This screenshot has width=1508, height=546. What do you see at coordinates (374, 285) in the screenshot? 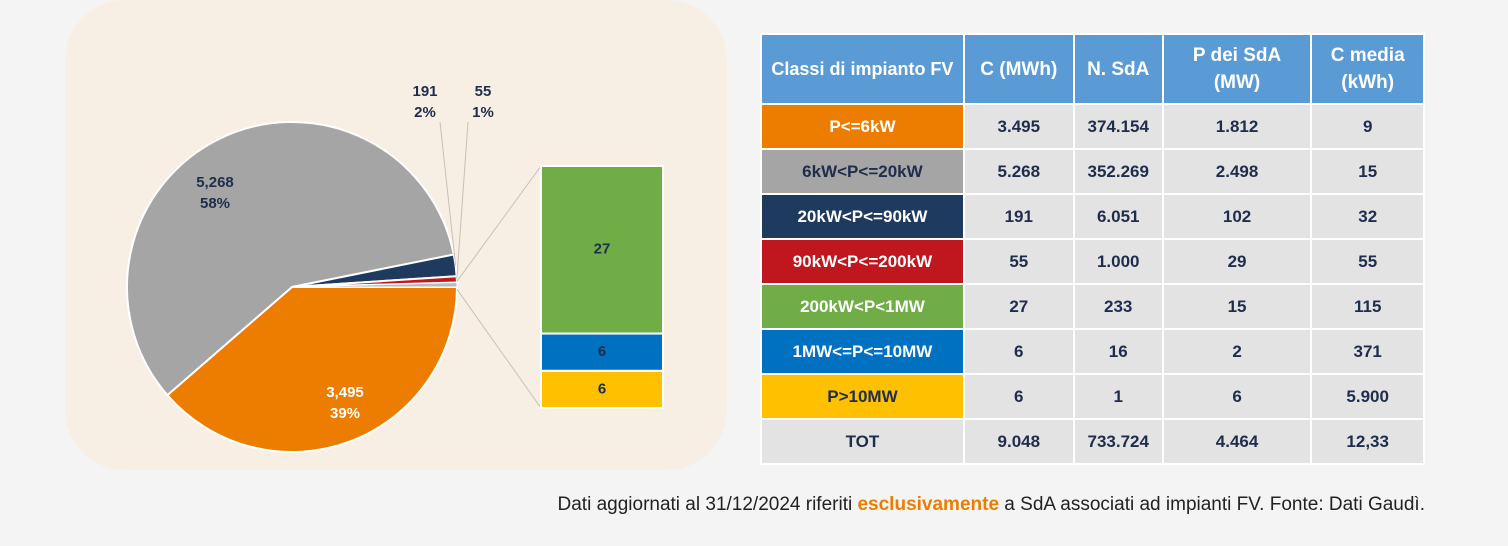
I see `pie-slice-other` at bounding box center [374, 285].